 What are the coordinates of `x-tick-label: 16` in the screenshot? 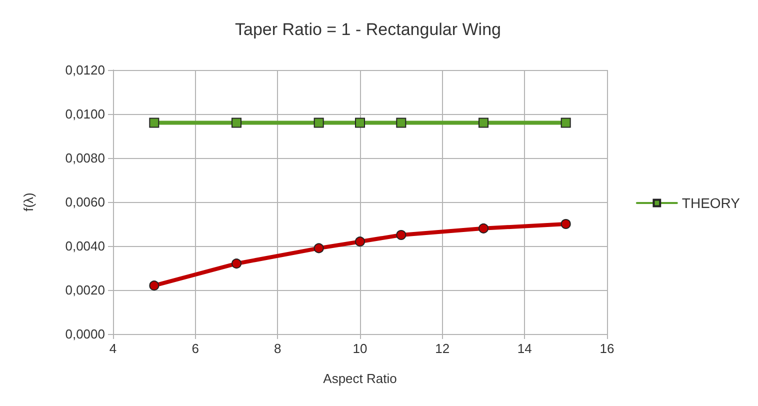 It's located at (607, 348).